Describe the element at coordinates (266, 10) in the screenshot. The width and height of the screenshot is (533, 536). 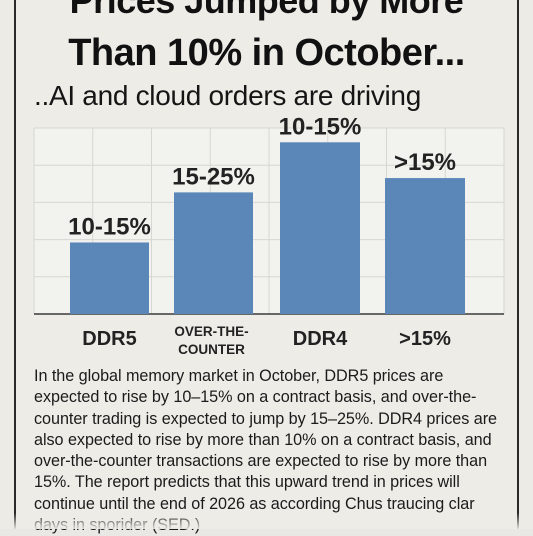
I see `headline-line-1: Prices Jumped by More` at that location.